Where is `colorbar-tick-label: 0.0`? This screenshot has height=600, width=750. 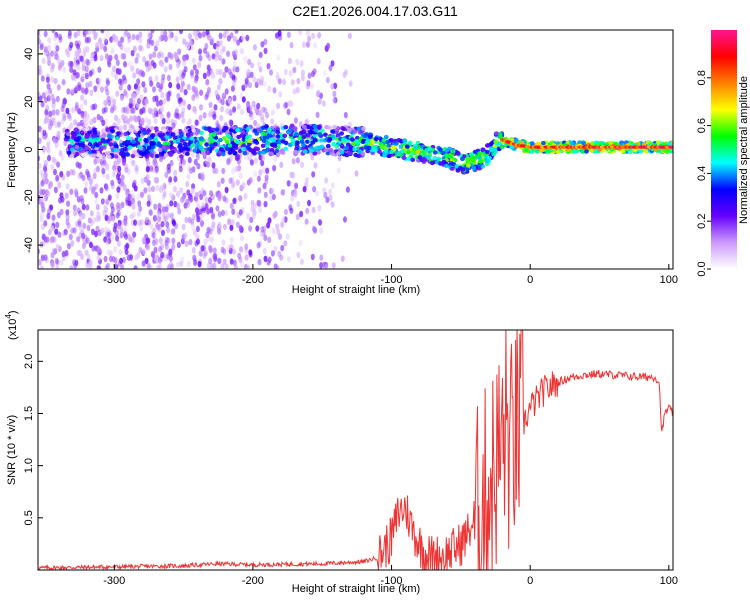 colorbar-tick-label: 0.0 is located at coordinates (702, 268).